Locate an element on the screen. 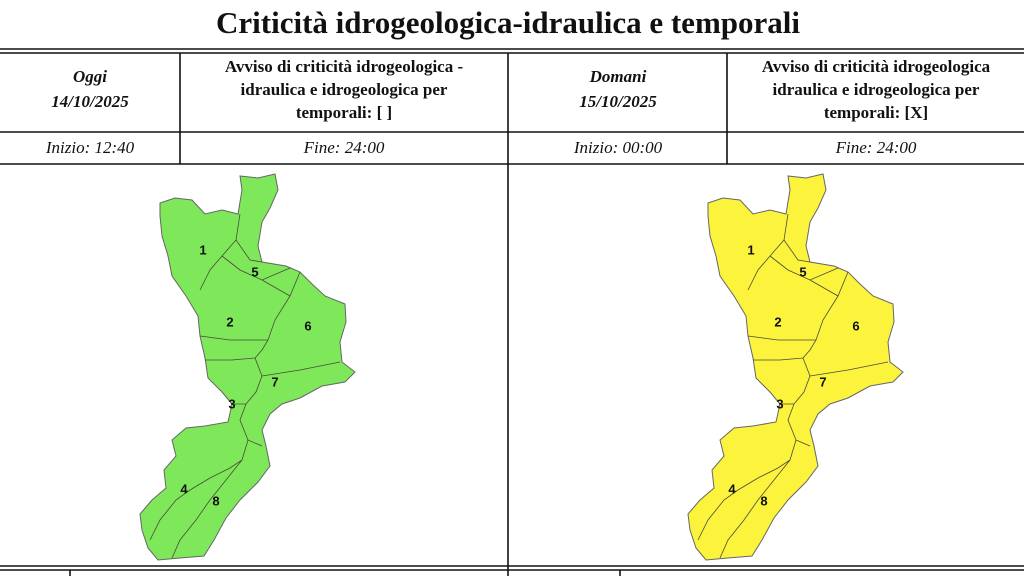 This screenshot has height=581, width=1024. day: Domani is located at coordinates (618, 76).